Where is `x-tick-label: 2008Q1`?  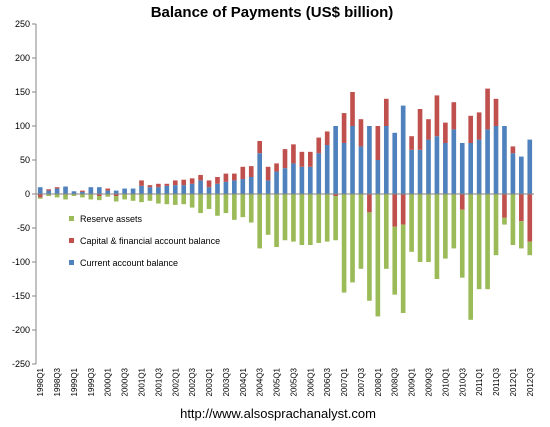
x-tick-label: 2008Q1 is located at coordinates (378, 381).